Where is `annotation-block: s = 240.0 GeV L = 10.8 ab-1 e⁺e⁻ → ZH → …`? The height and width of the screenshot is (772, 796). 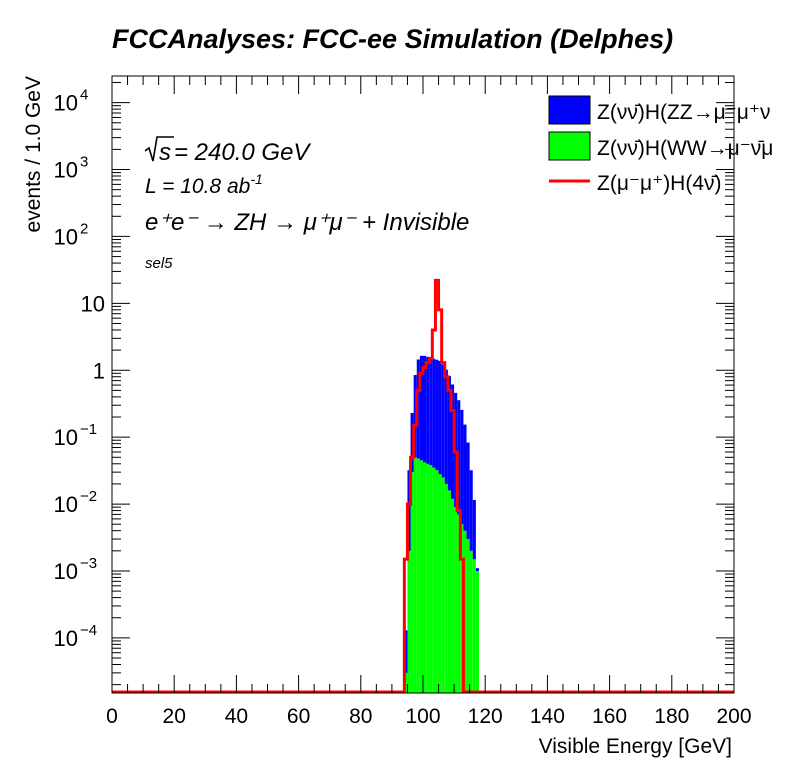 annotation-block: s = 240.0 GeV L = 10.8 ab-1 e⁺e⁻ → ZH → … is located at coordinates (306, 204).